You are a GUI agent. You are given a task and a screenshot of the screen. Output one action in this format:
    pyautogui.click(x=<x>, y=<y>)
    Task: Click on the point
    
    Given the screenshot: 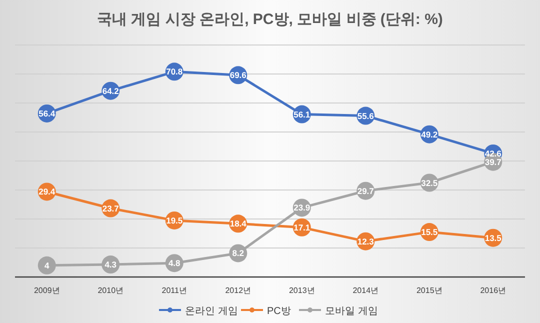 What is the action you would take?
    pyautogui.click(x=47, y=265)
    